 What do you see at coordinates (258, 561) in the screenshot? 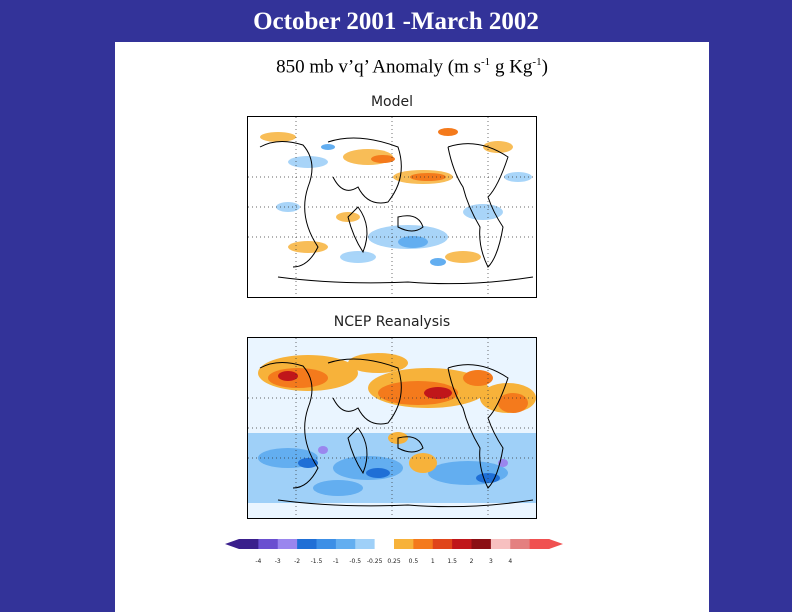
I see `colorbar-tick-label: -4` at bounding box center [258, 561].